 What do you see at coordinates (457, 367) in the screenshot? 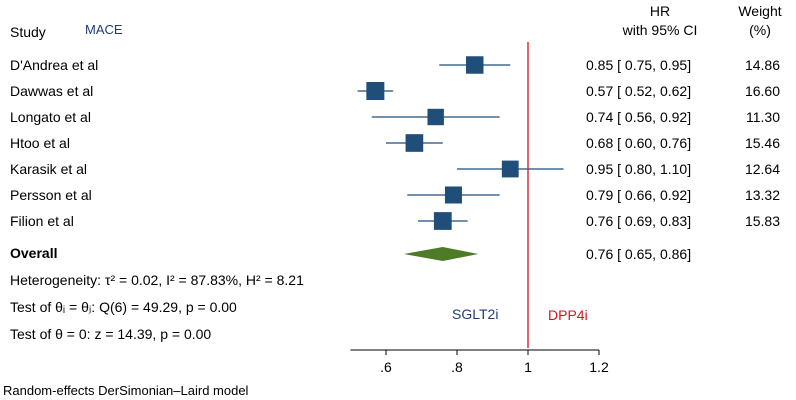
I see `x-axis-tick-label: .8` at bounding box center [457, 367].